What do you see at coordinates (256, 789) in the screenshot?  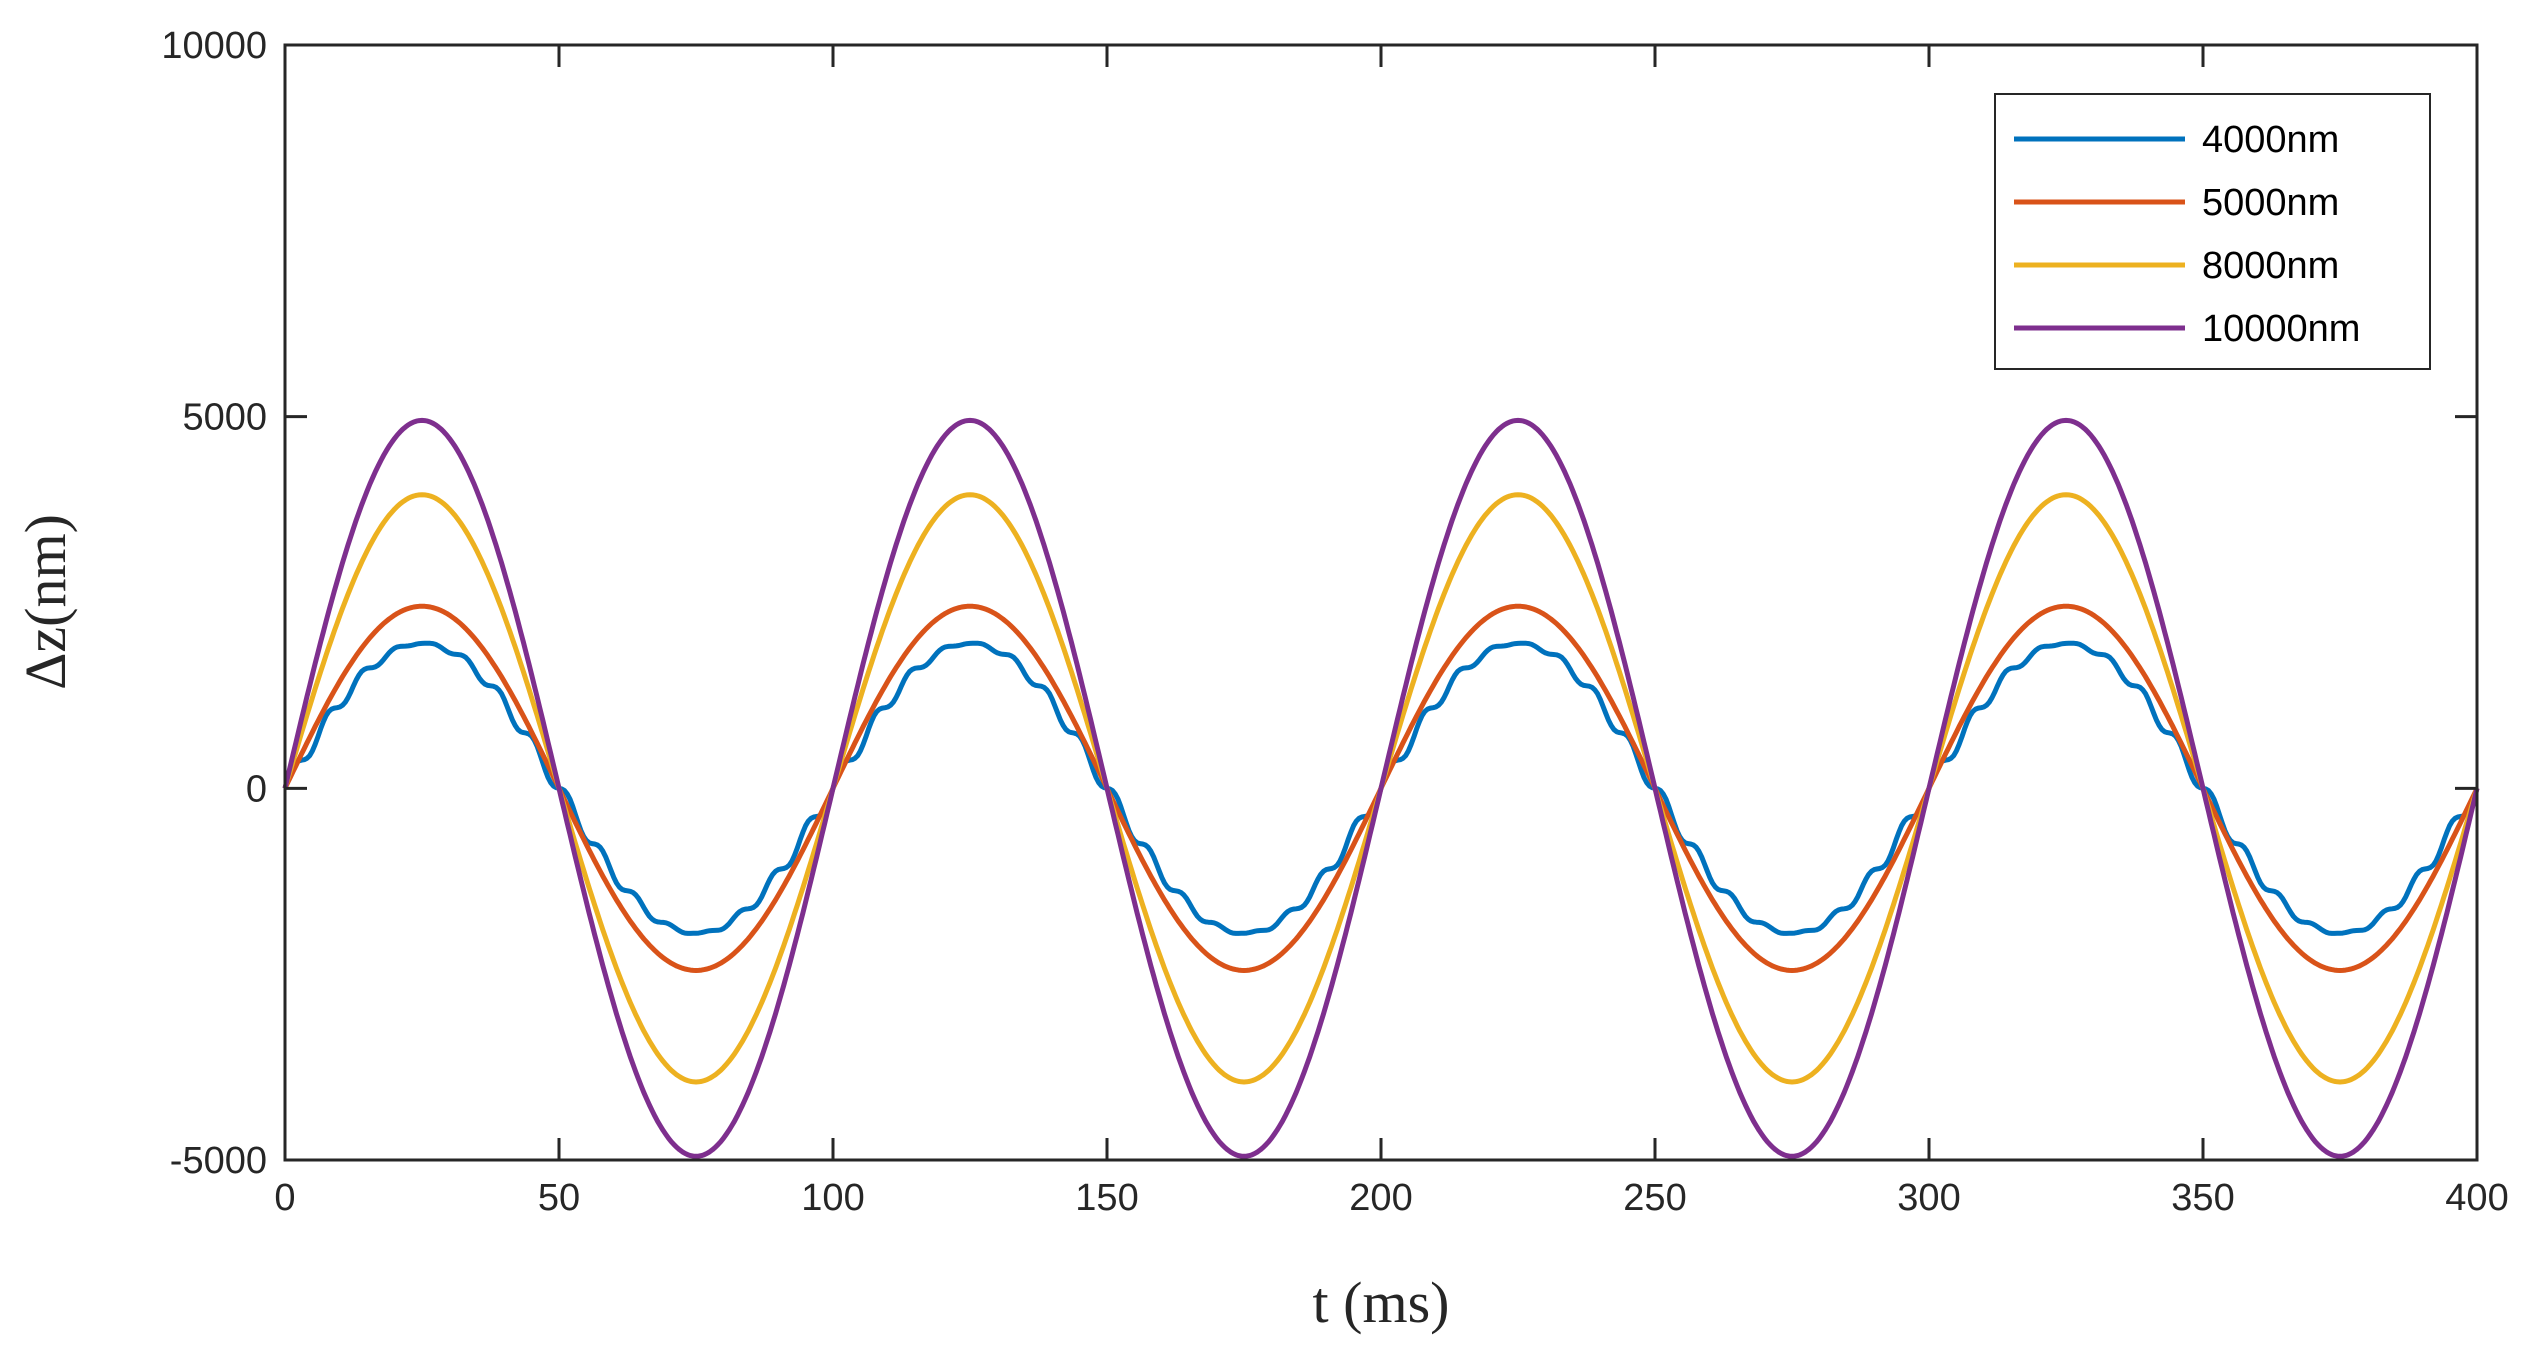 I see `y-tick-label: 0` at bounding box center [256, 789].